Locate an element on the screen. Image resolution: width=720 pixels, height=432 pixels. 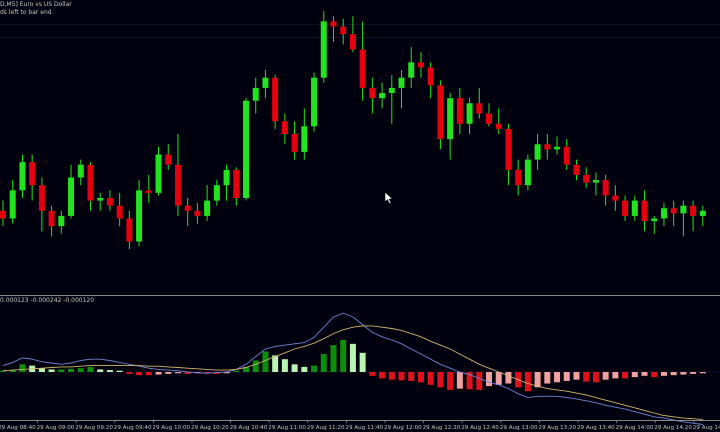
x-tick-label: 29 Aug 09:20 is located at coordinates (94, 428).